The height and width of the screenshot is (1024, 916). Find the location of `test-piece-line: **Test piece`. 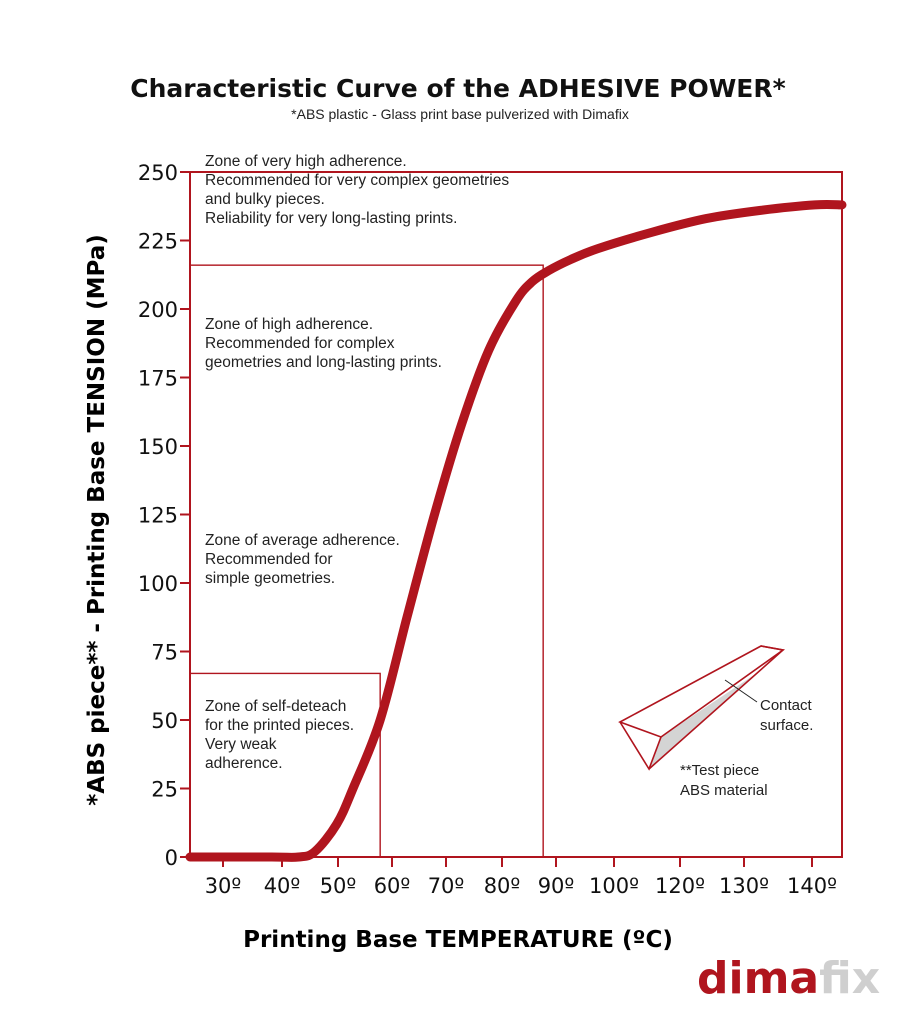

test-piece-line: **Test piece is located at coordinates (719, 770).